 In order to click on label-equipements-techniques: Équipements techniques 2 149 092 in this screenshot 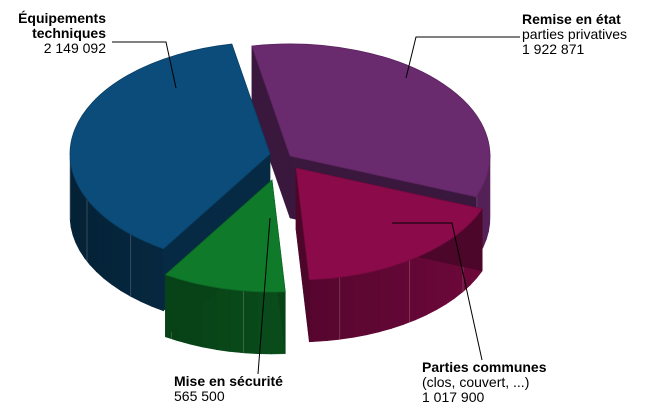, I will do `click(53, 33)`.